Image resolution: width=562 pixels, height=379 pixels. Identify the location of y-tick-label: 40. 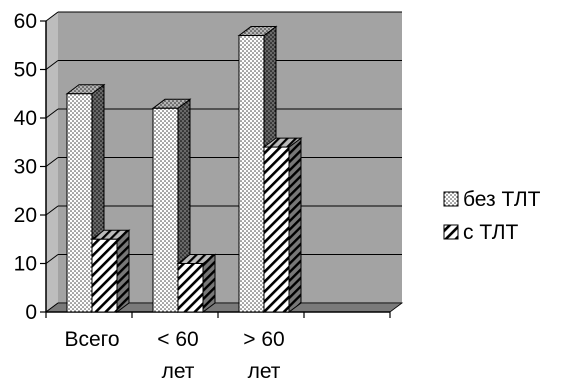
(25, 118).